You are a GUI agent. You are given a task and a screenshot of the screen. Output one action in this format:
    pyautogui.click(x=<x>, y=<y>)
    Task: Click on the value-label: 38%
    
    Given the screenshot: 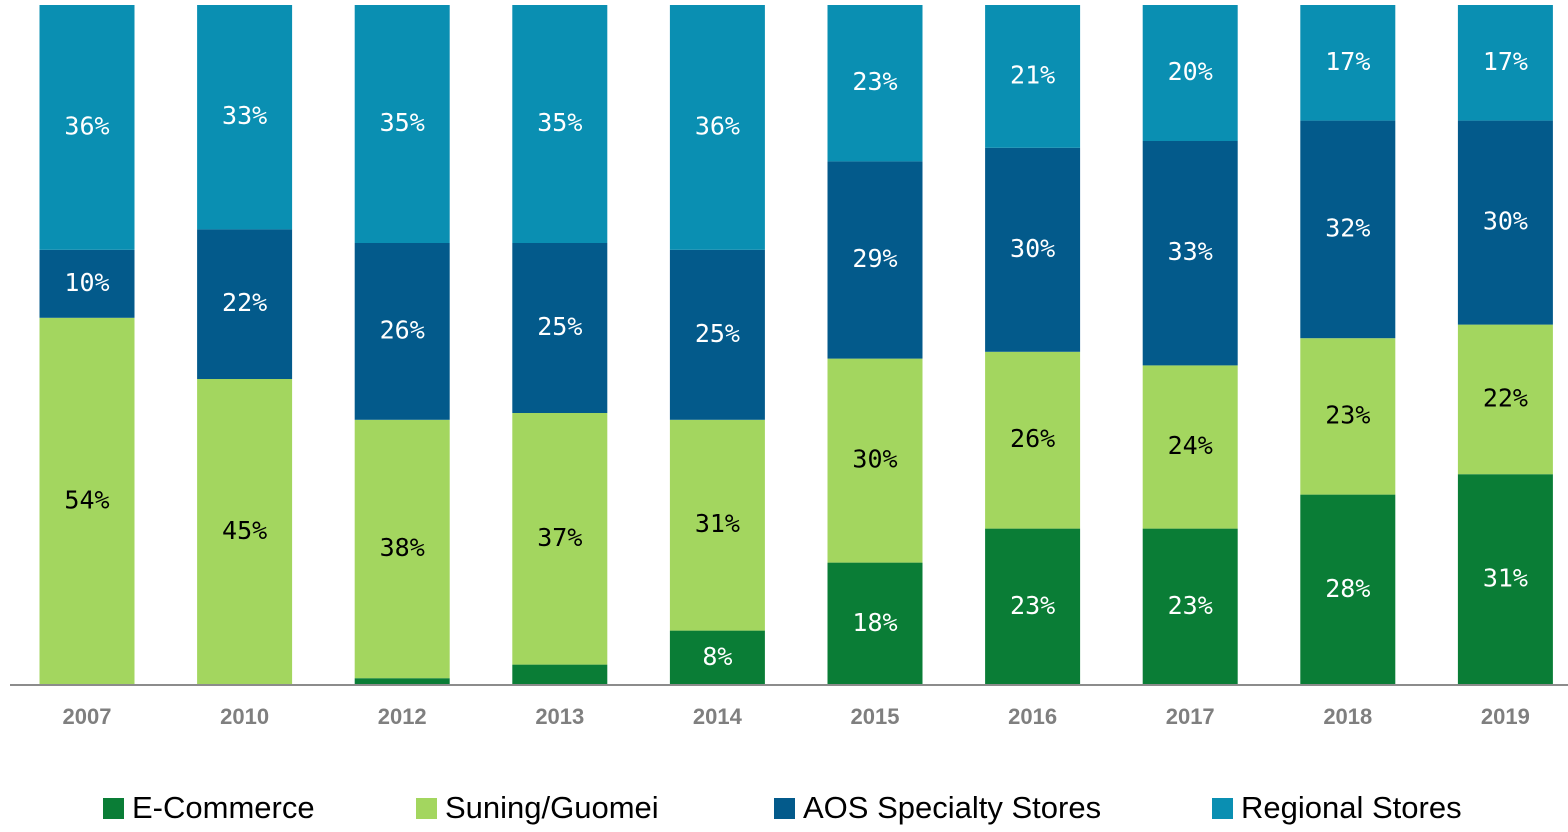 What is the action you would take?
    pyautogui.click(x=402, y=547)
    